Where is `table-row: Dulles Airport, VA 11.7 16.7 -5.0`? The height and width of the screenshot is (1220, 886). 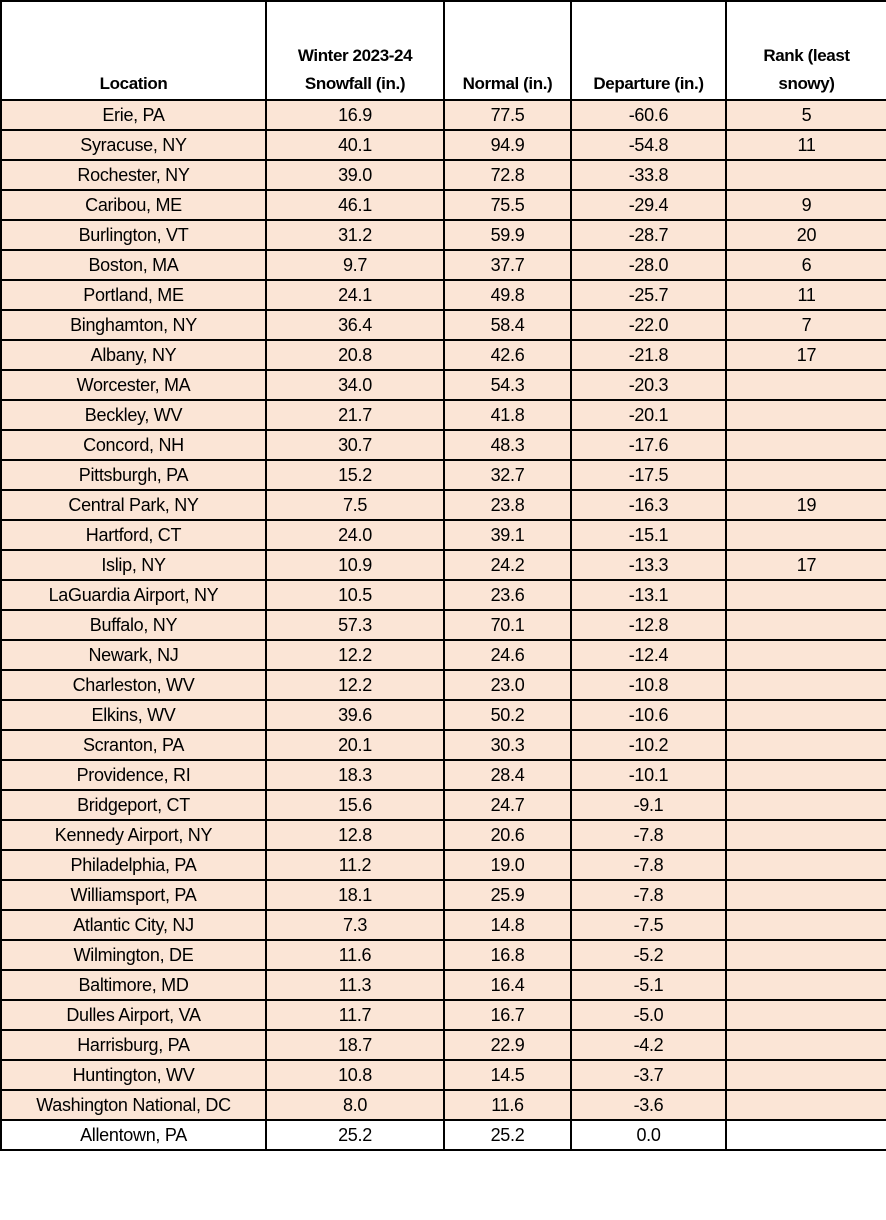 table-row: Dulles Airport, VA 11.7 16.7 -5.0 is located at coordinates (443, 1015).